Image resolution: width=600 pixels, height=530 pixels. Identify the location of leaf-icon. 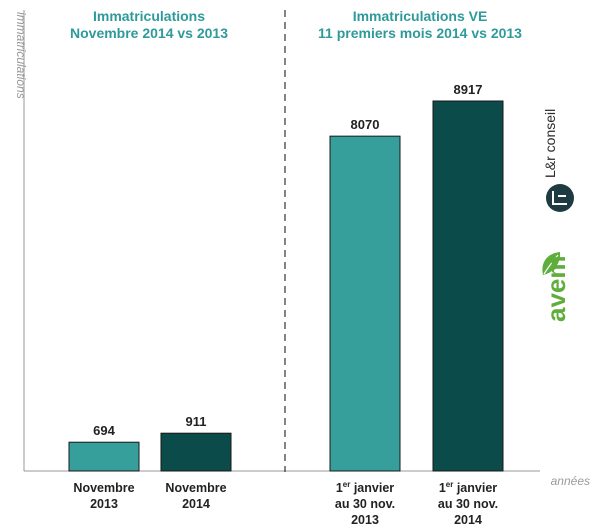
(551, 263).